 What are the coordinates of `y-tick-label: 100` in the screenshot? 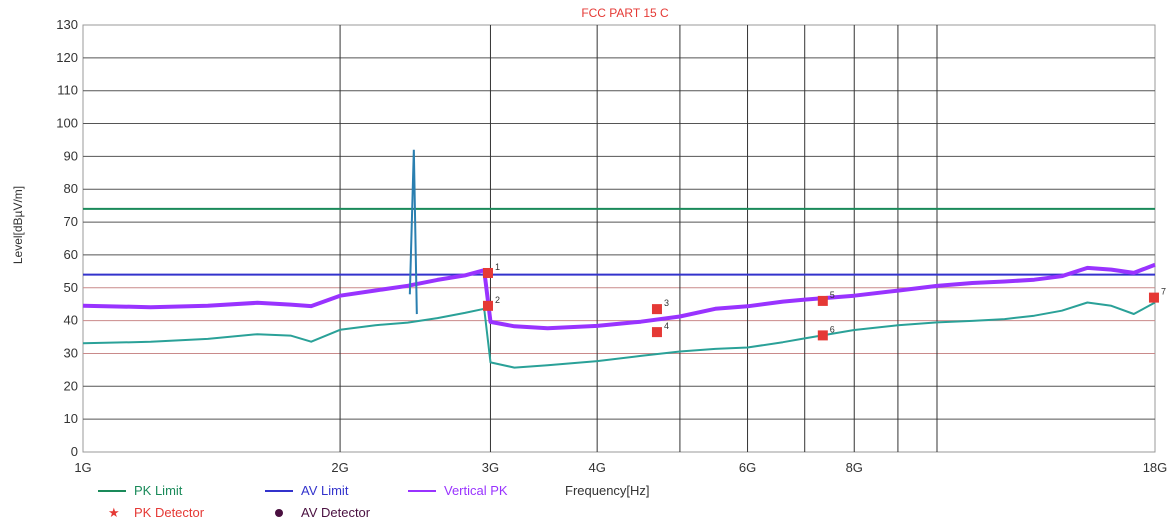 It's located at (67, 123).